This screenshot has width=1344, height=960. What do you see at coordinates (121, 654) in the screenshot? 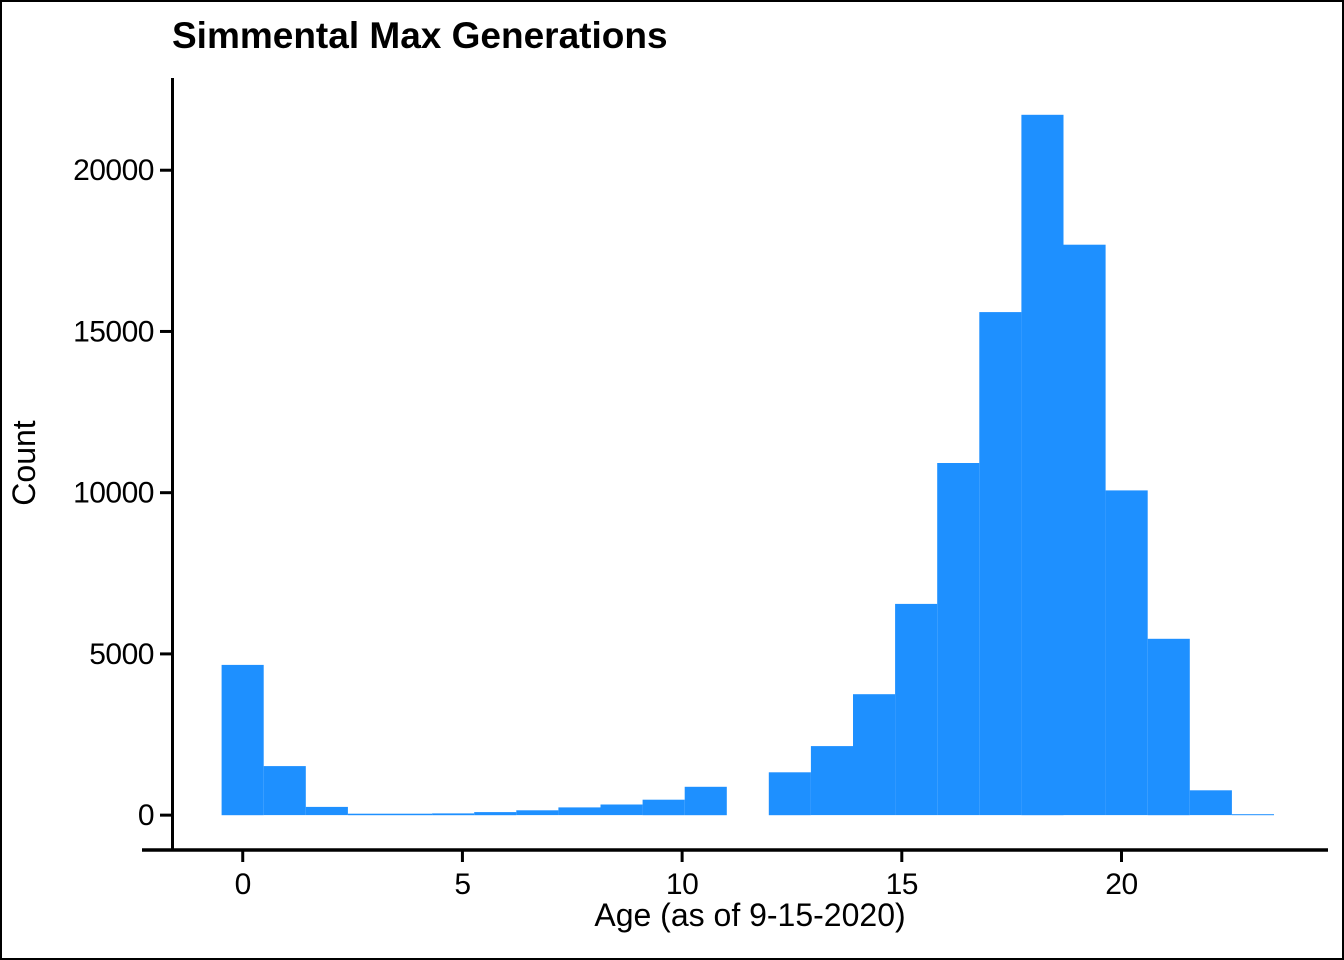
I see `y-tick-label: 5000` at bounding box center [121, 654].